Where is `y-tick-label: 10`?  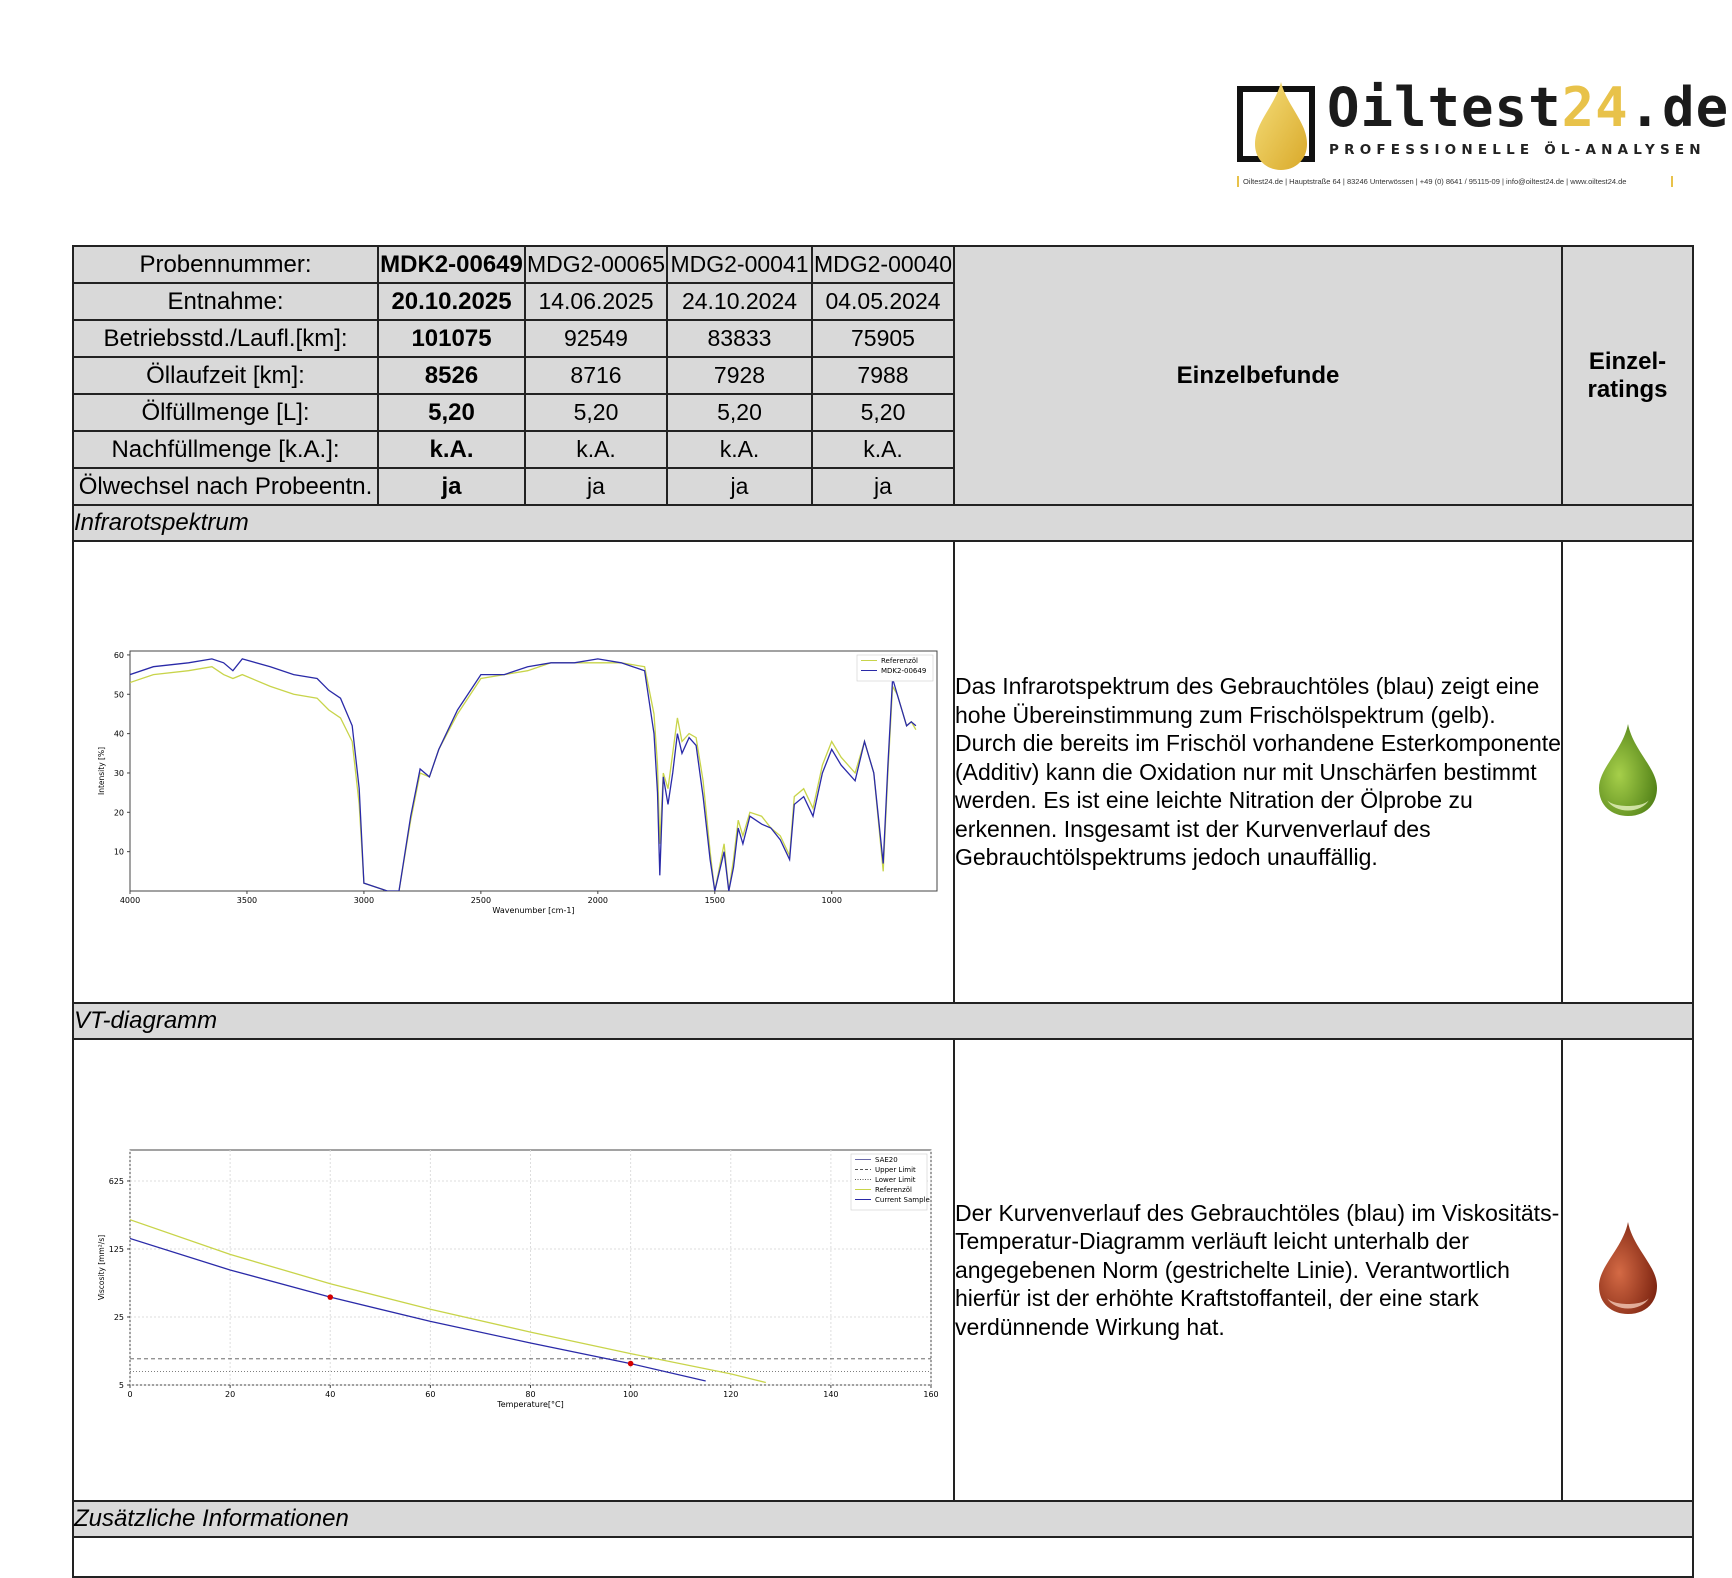 y-tick-label: 10 is located at coordinates (119, 852).